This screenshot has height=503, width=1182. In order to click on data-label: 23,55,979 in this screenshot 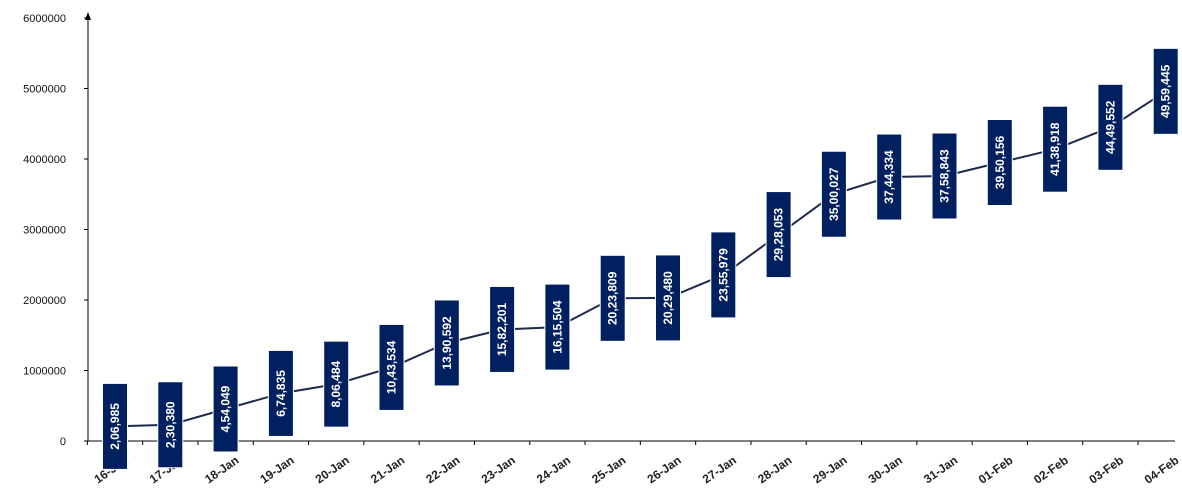, I will do `click(723, 275)`.